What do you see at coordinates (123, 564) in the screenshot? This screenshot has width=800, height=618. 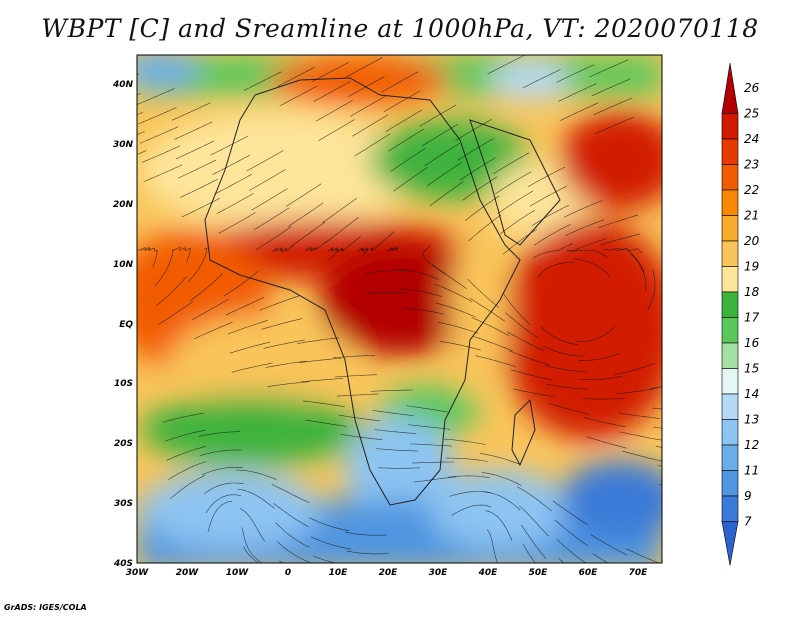 I see `lat-label-40s: 40S` at bounding box center [123, 564].